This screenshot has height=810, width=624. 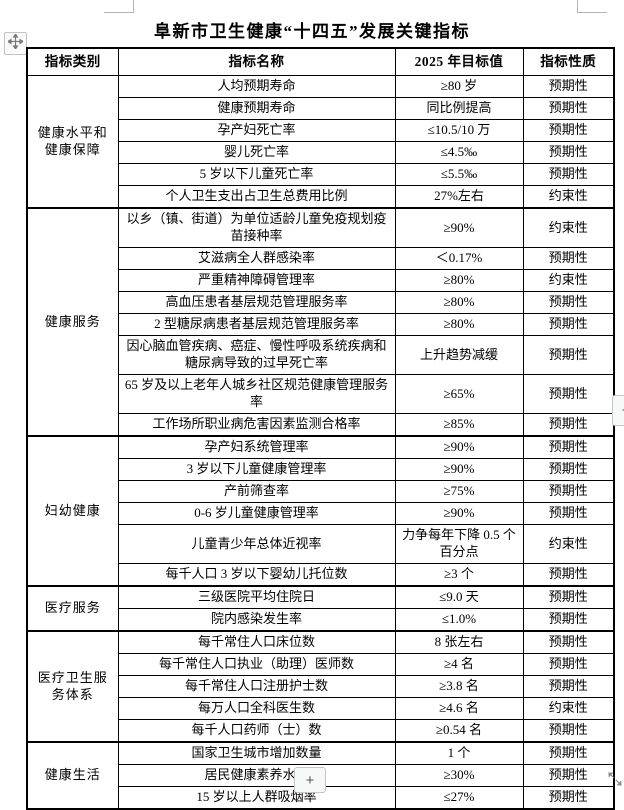 What do you see at coordinates (459, 731) in the screenshot?
I see `target-value-cell: ≥0.54 名` at bounding box center [459, 731].